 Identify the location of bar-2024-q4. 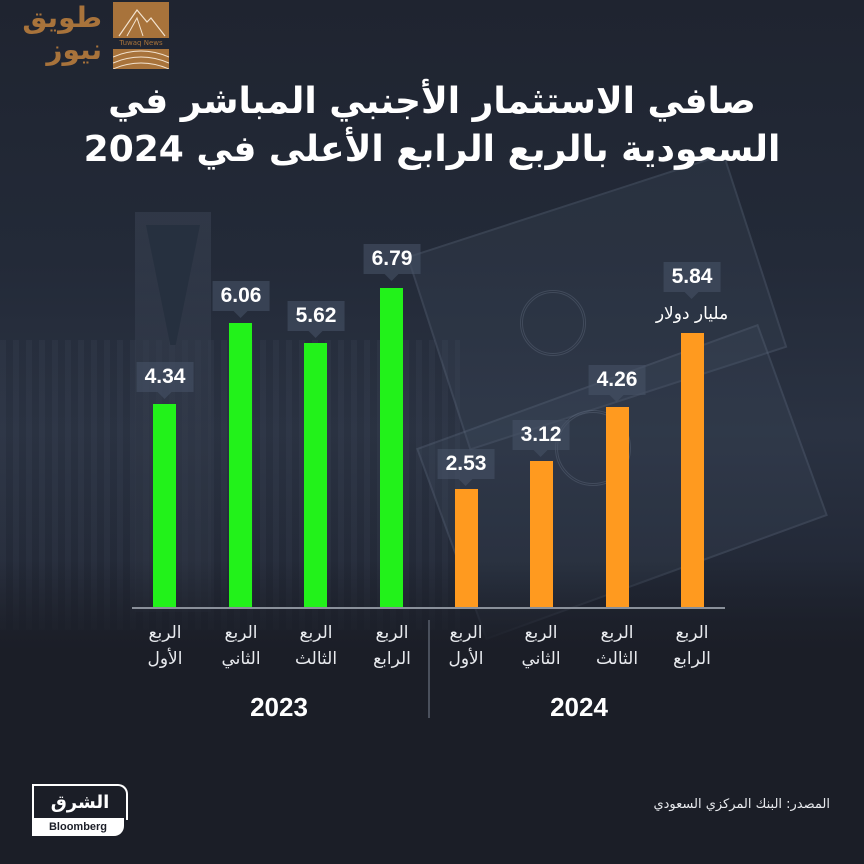
(692, 470).